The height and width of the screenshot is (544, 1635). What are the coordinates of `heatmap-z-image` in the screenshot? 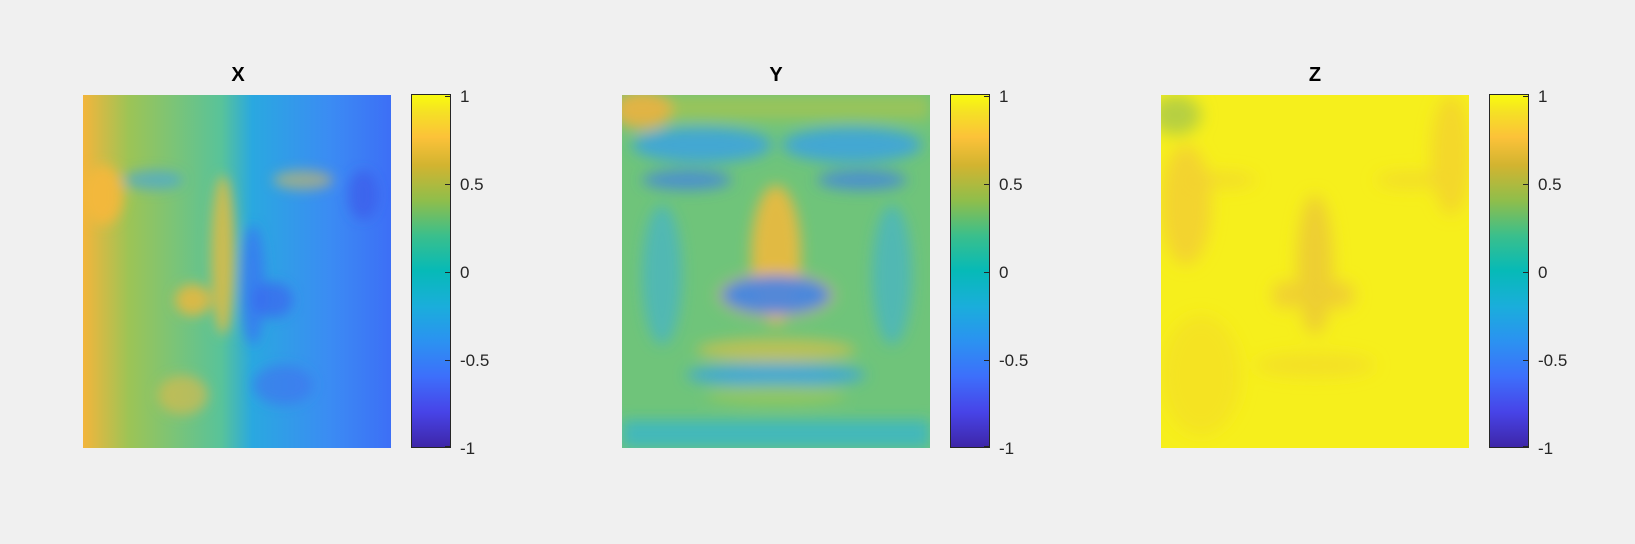 It's located at (1315, 271).